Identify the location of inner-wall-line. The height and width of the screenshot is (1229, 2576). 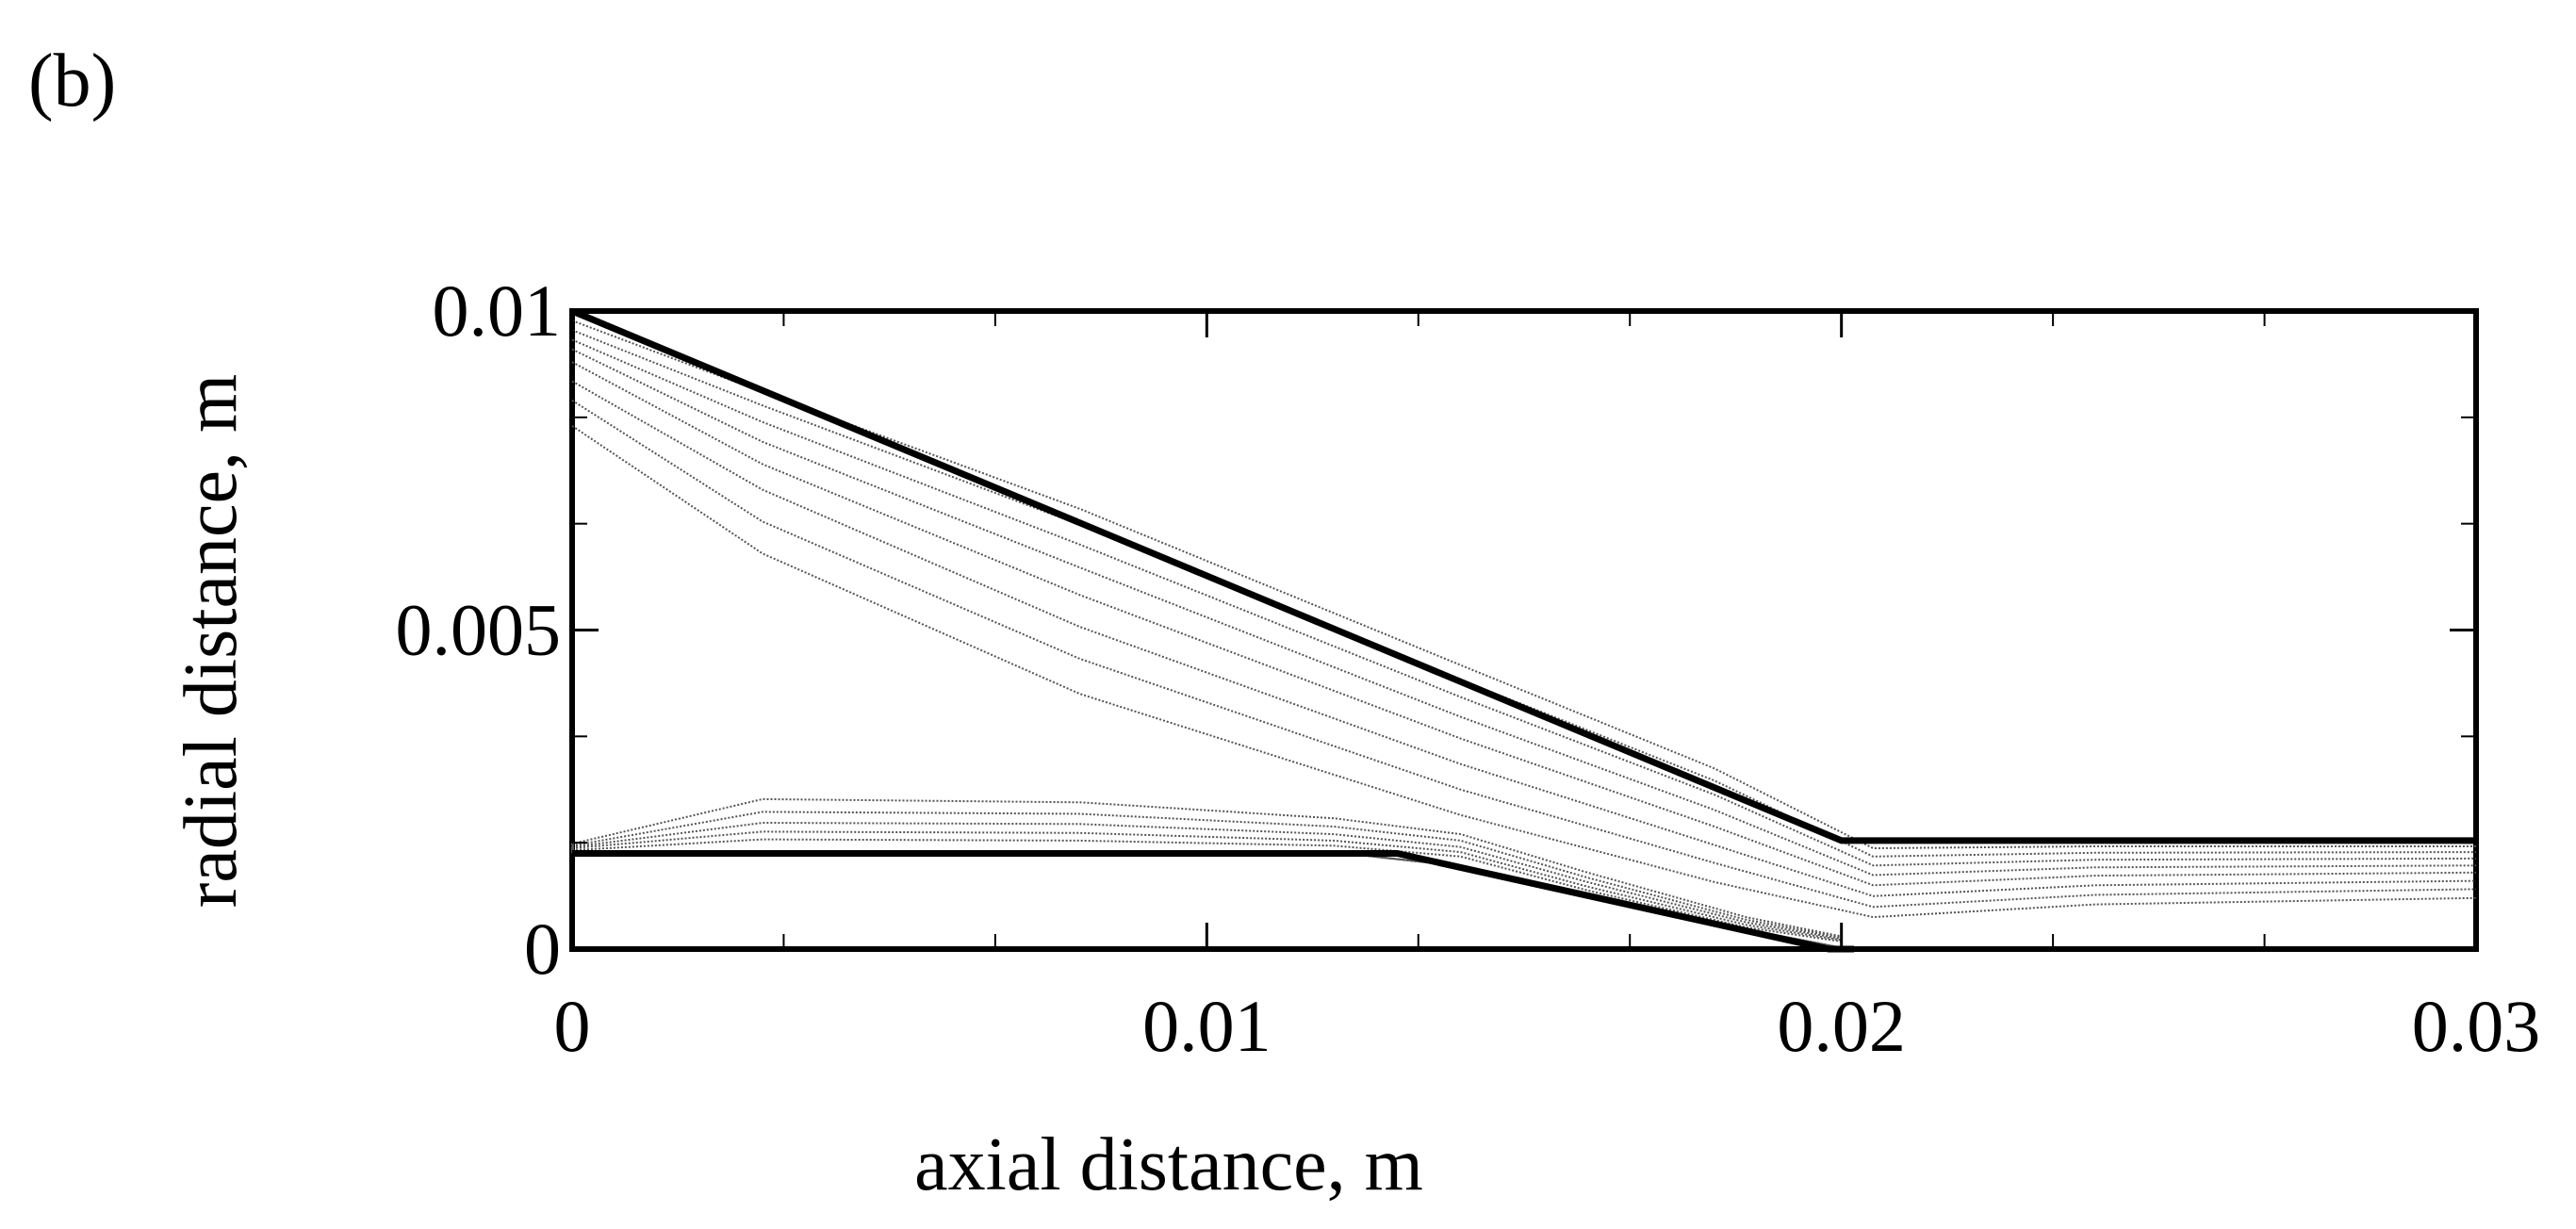
(1213, 902).